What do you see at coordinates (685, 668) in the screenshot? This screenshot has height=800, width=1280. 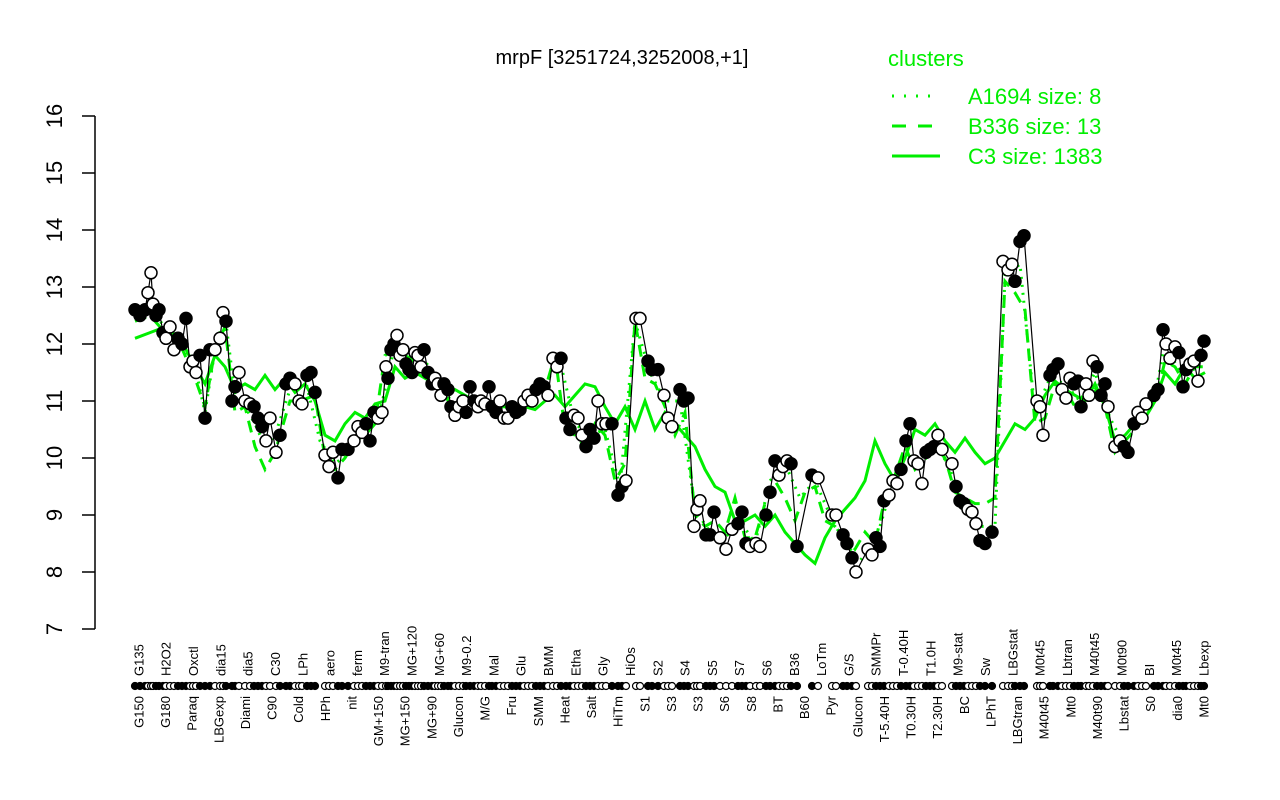 I see `x-tick-label: S4` at bounding box center [685, 668].